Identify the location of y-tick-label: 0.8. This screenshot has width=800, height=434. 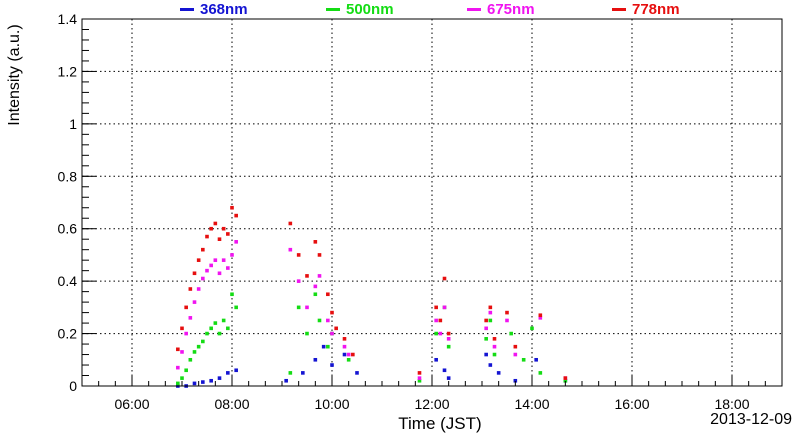
(68, 176).